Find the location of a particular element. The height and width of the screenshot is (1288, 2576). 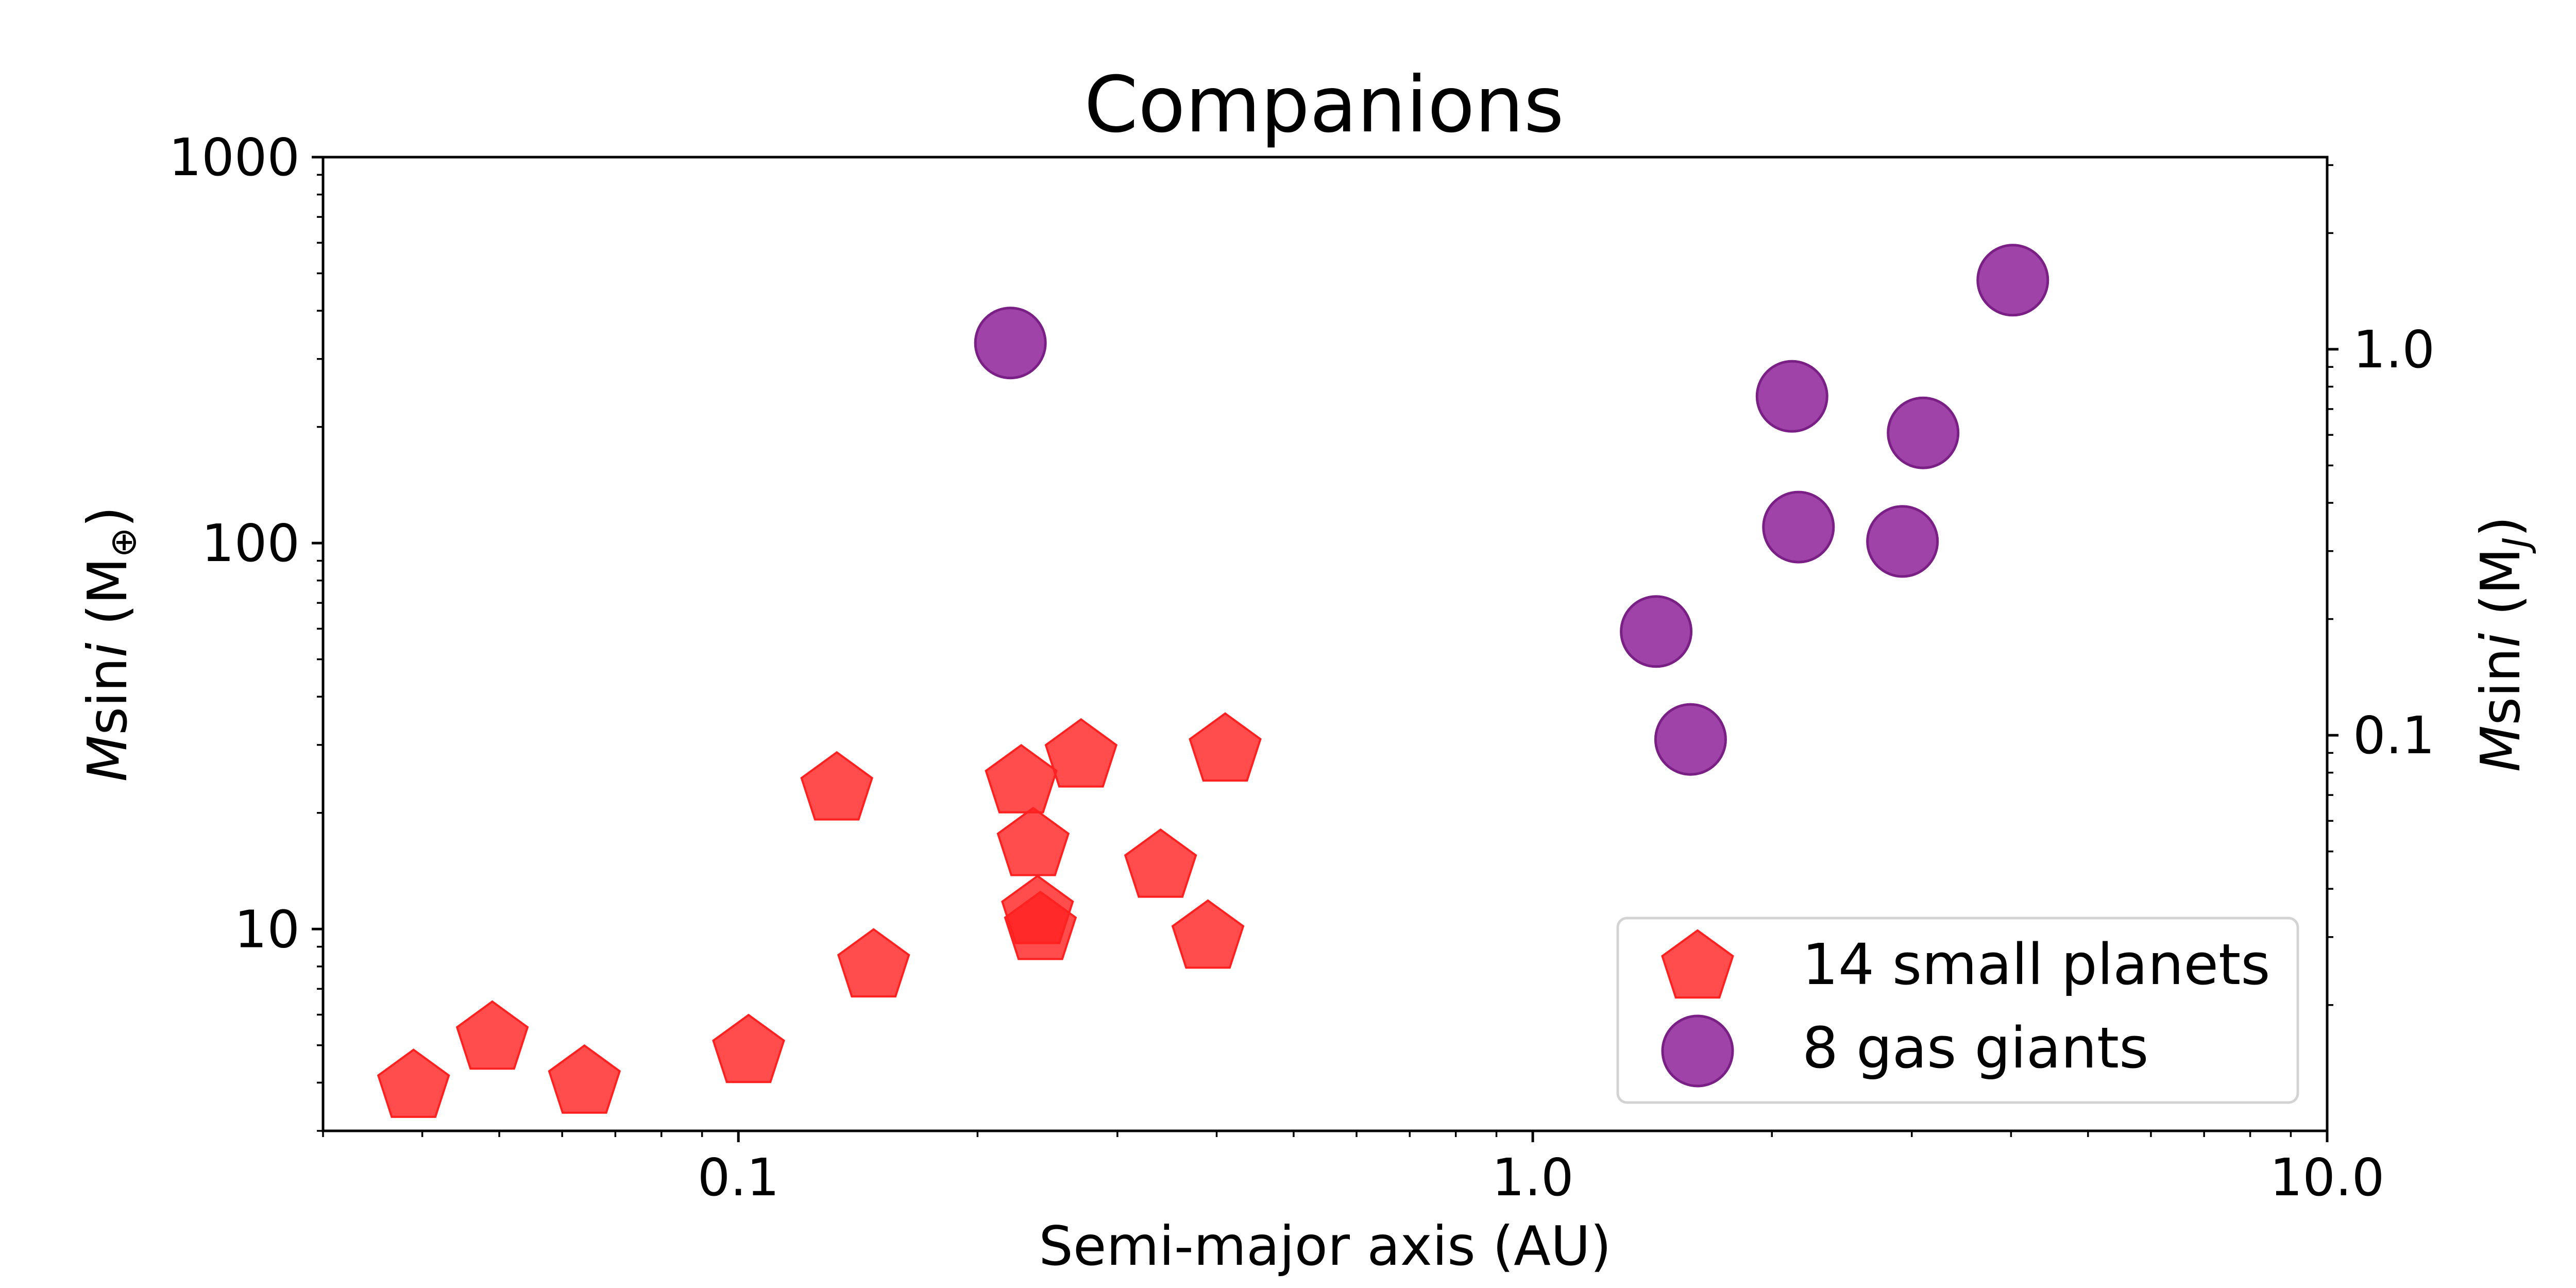

x-tick-label: 0.1 is located at coordinates (738, 1177).